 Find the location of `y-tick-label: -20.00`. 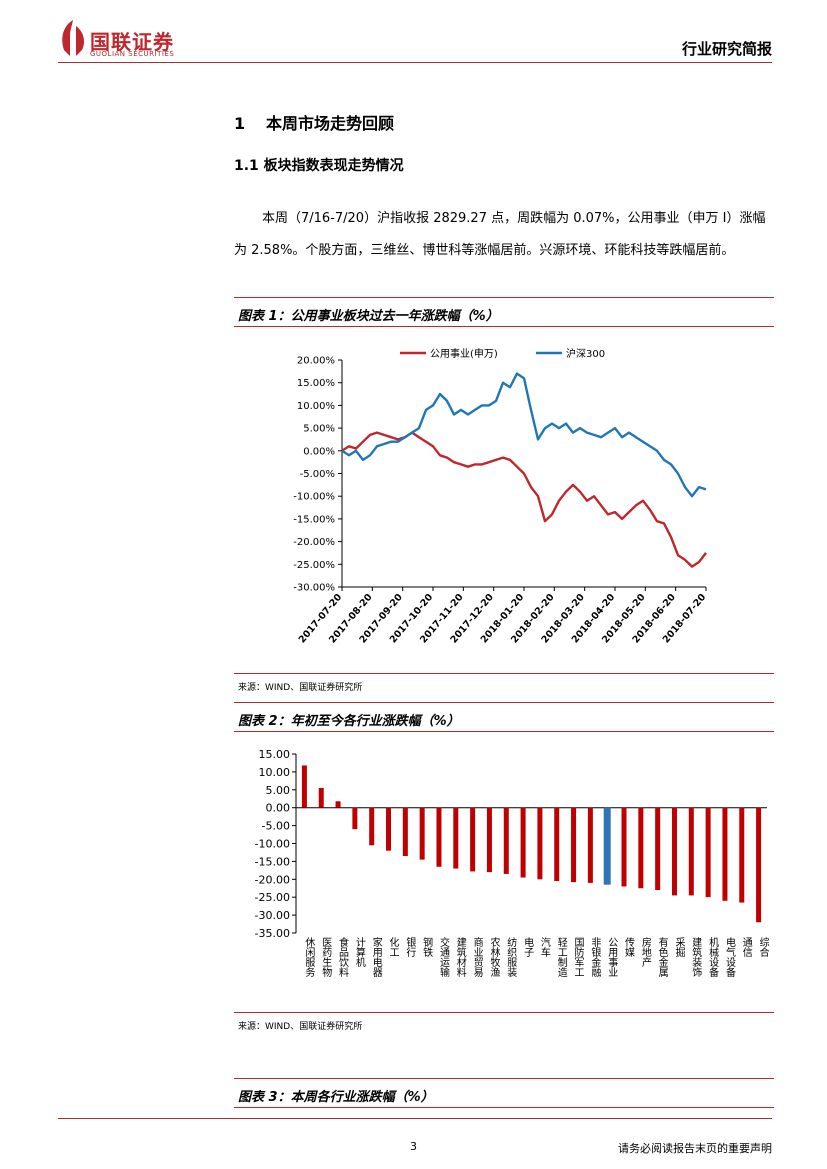

y-tick-label: -20.00 is located at coordinates (272, 879).